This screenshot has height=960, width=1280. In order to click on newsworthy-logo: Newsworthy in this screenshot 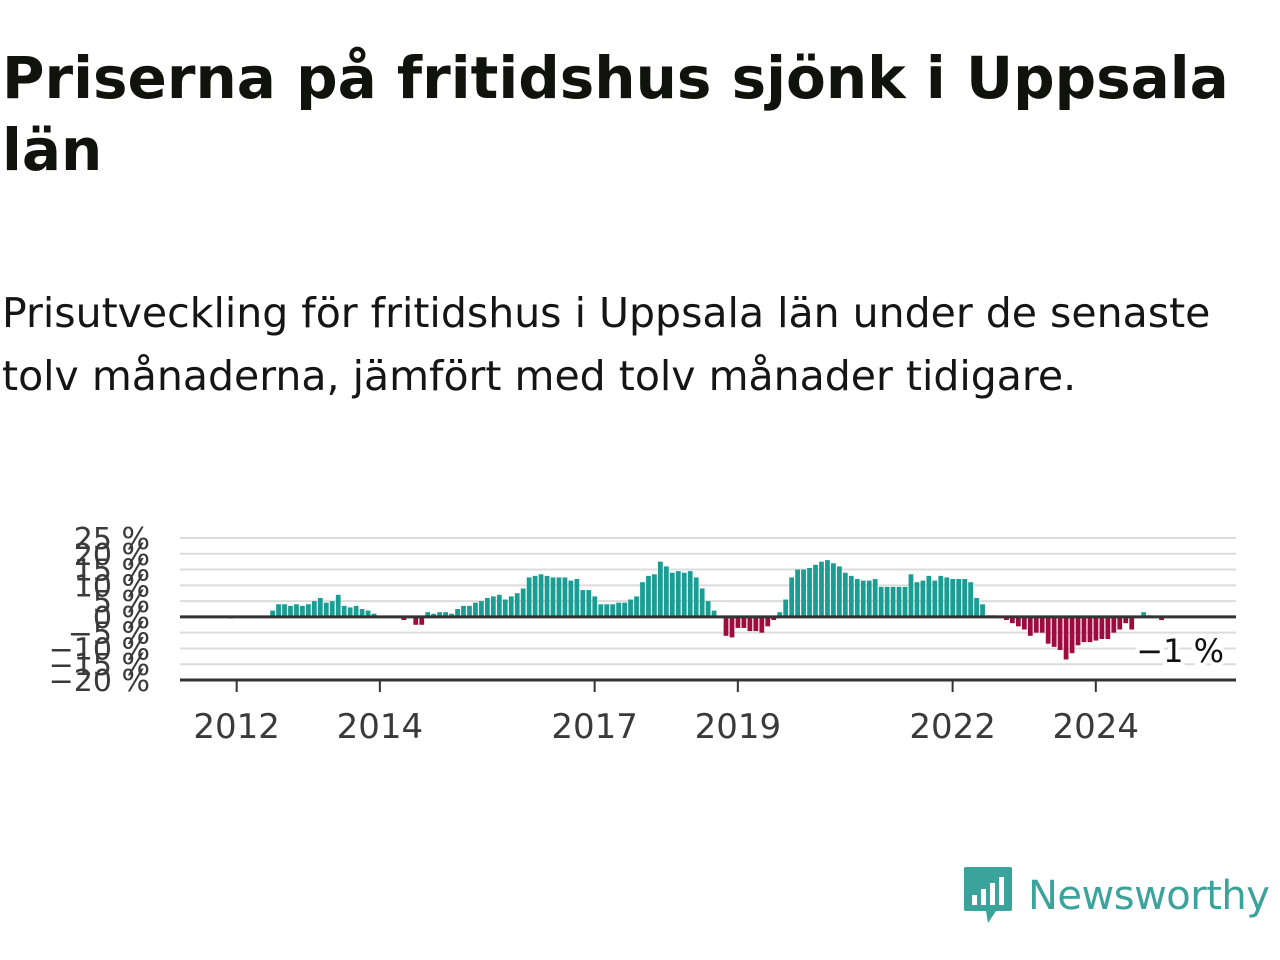, I will do `click(1116, 896)`.